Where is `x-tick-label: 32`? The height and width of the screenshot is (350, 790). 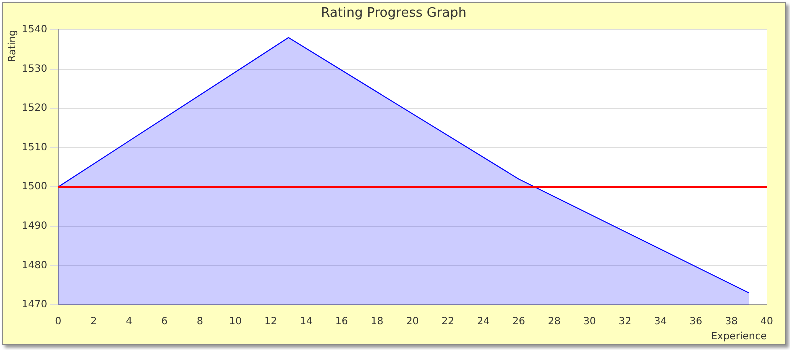 x-tick-label: 32 is located at coordinates (625, 322).